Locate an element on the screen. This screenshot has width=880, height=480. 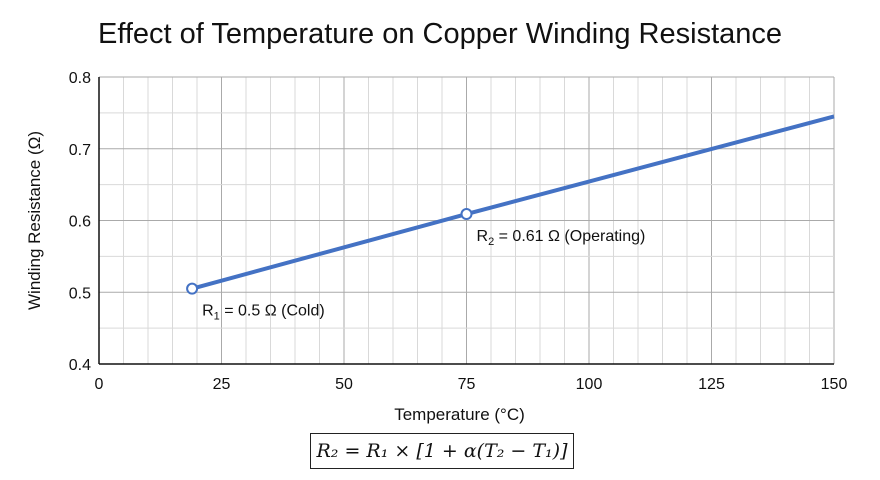
x-tick-label: 125 is located at coordinates (711, 384).